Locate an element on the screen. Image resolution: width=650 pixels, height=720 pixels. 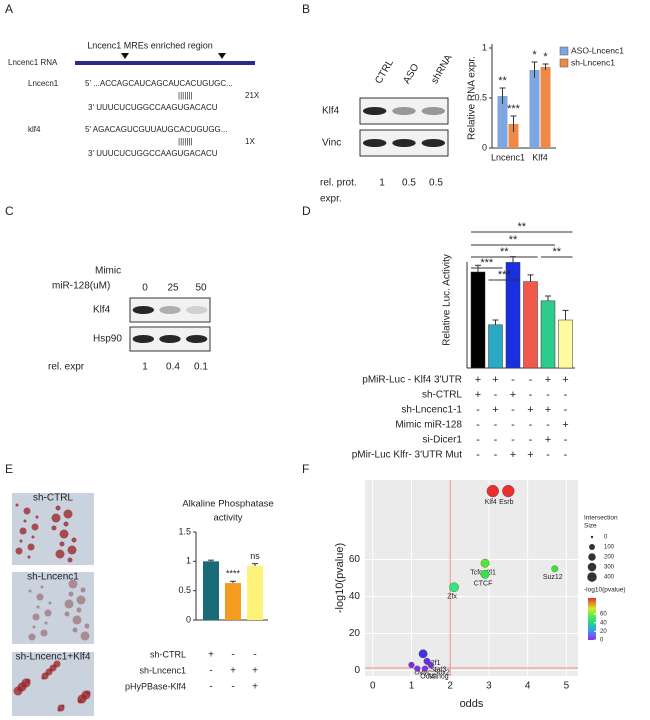
condition-label: pMir-Luc Klfr- 3'UTR Mut is located at coordinates (407, 455).